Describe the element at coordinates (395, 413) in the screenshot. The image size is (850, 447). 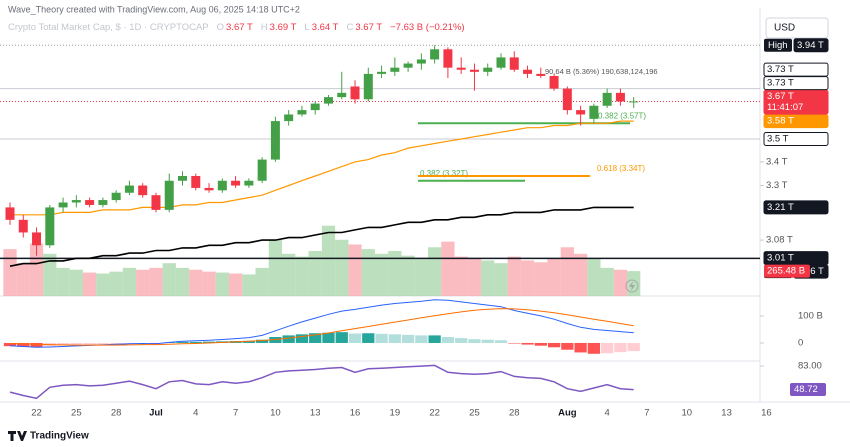
I see `x-tick-label: 19` at that location.